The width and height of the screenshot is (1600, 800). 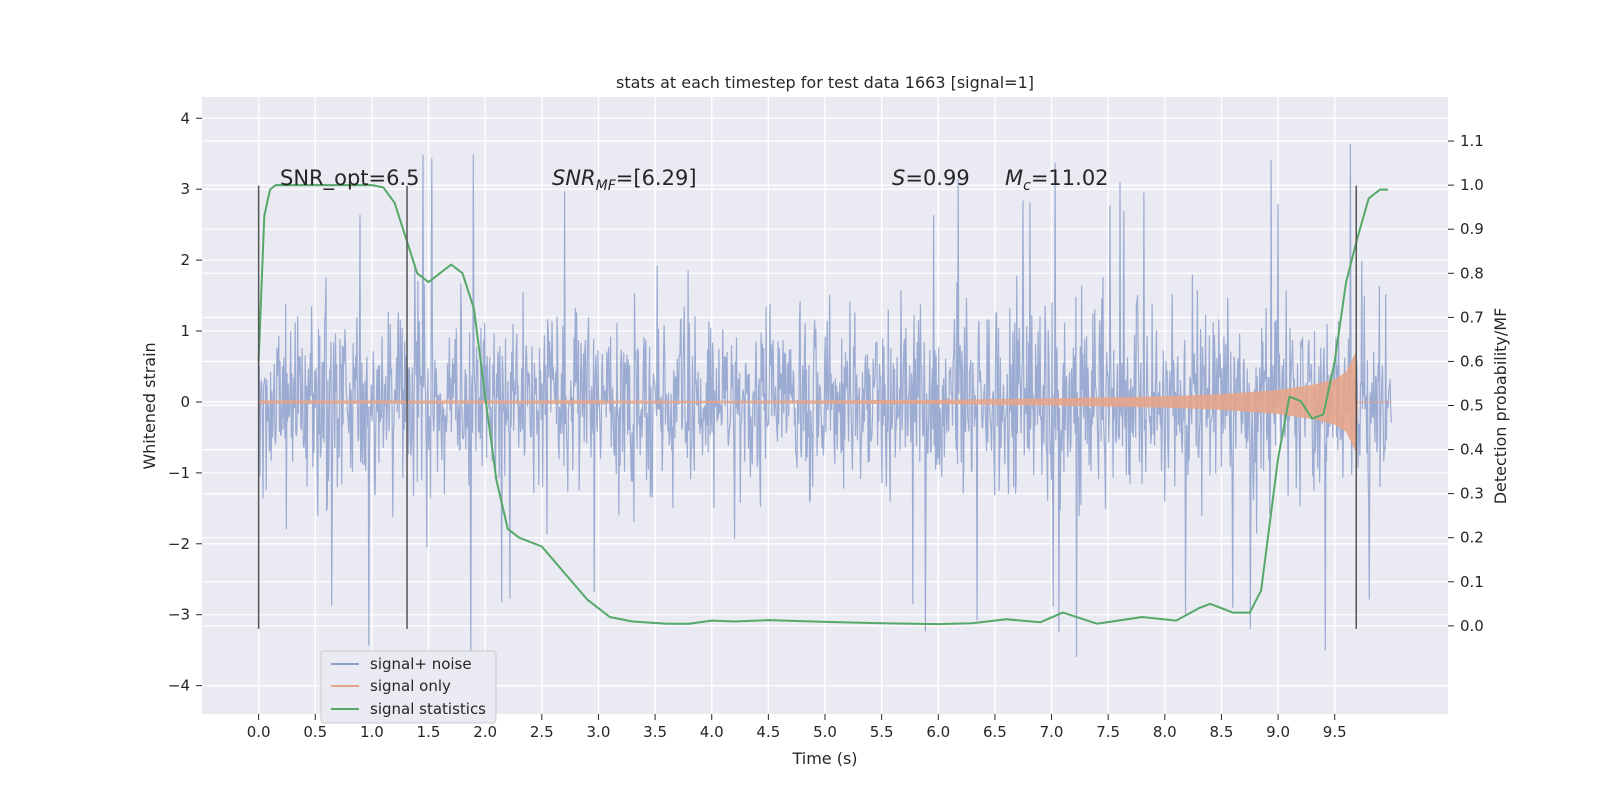 What do you see at coordinates (1472, 450) in the screenshot?
I see `y-right-tick-label: 0.4` at bounding box center [1472, 450].